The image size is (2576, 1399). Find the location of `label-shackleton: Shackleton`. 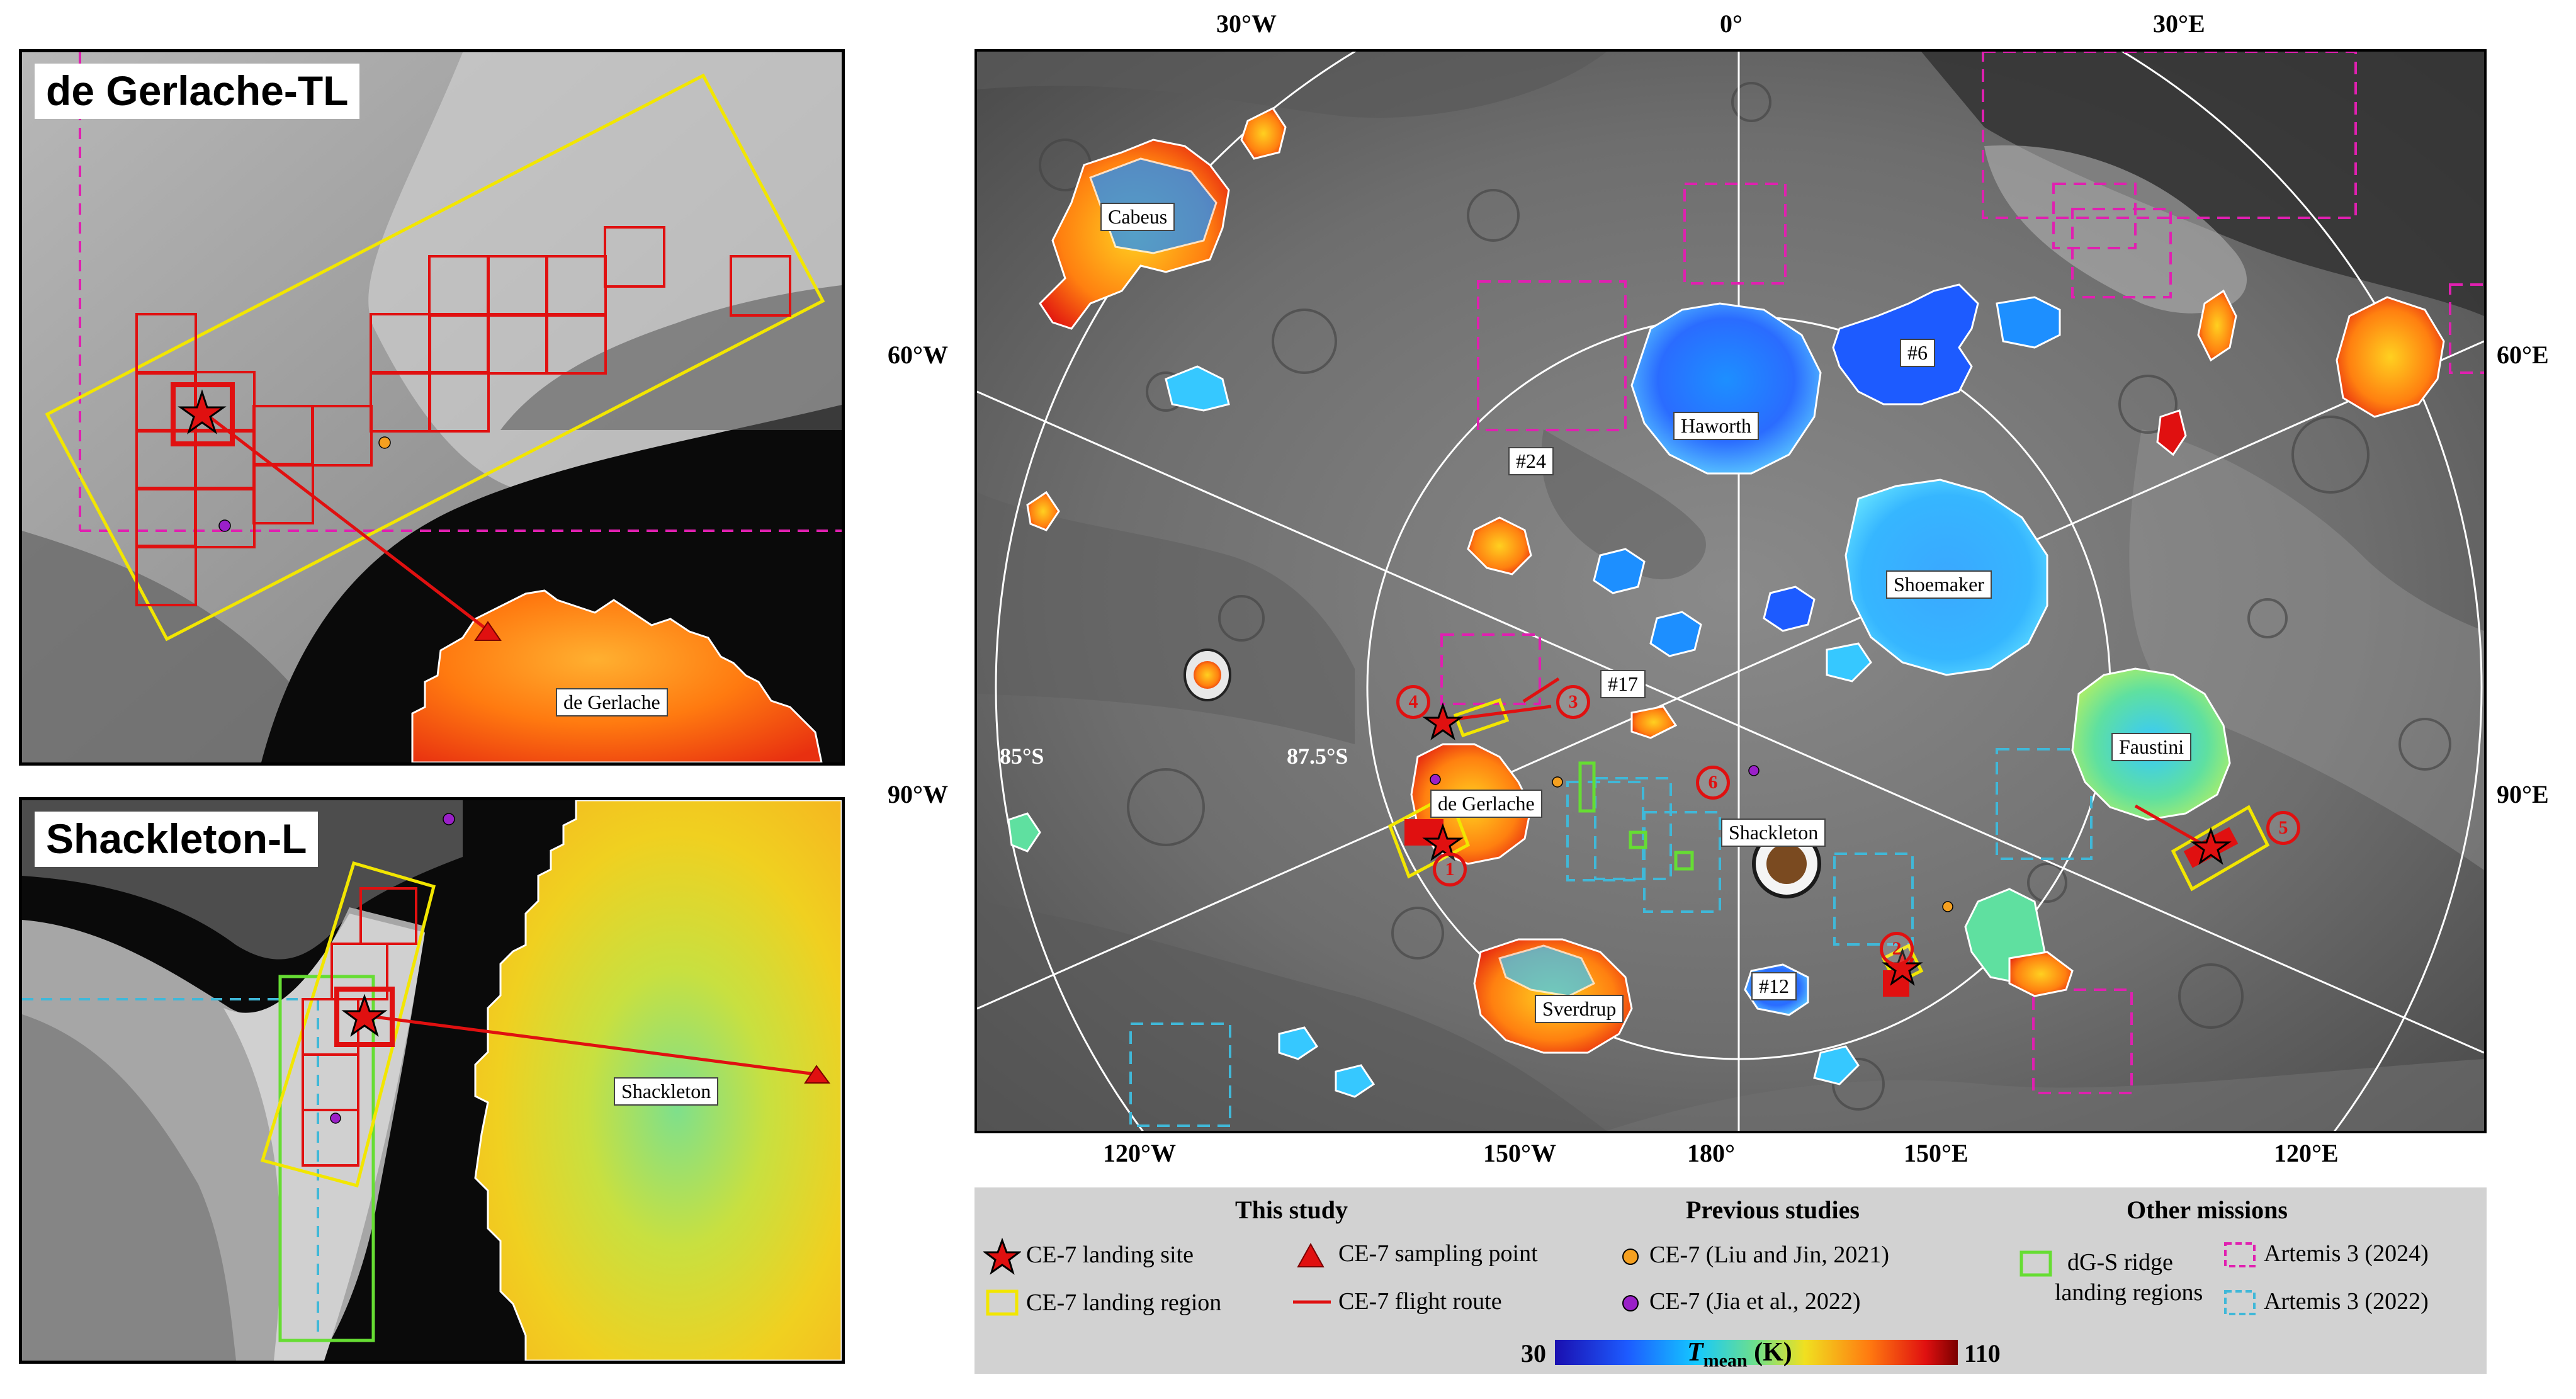

label-shackleton: Shackleton is located at coordinates (1773, 833).